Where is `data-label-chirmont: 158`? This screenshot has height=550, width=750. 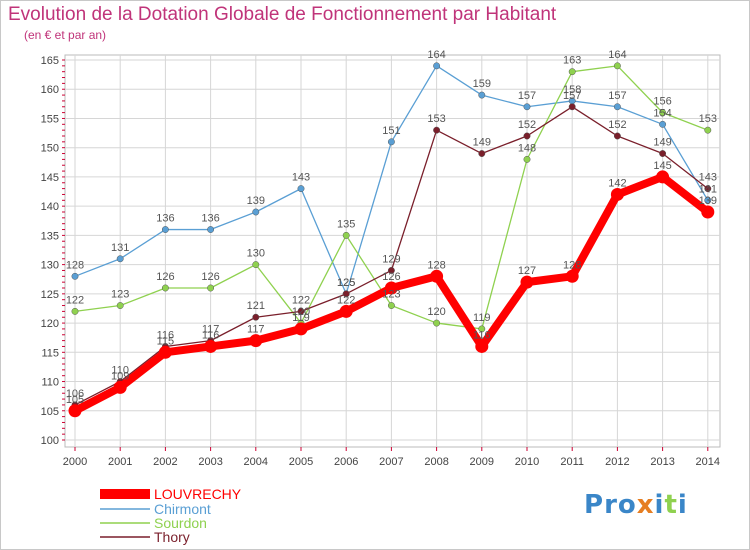
data-label-chirmont: 158 is located at coordinates (572, 90).